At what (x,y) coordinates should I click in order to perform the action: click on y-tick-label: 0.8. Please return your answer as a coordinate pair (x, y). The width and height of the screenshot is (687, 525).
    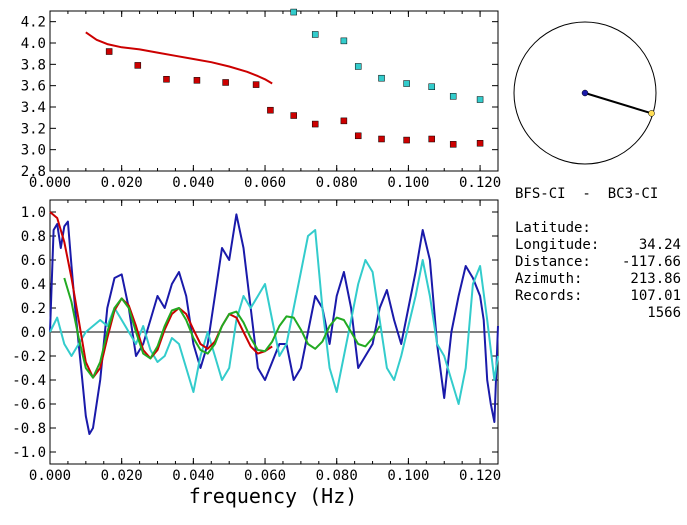
    Looking at the image, I should click on (33, 237).